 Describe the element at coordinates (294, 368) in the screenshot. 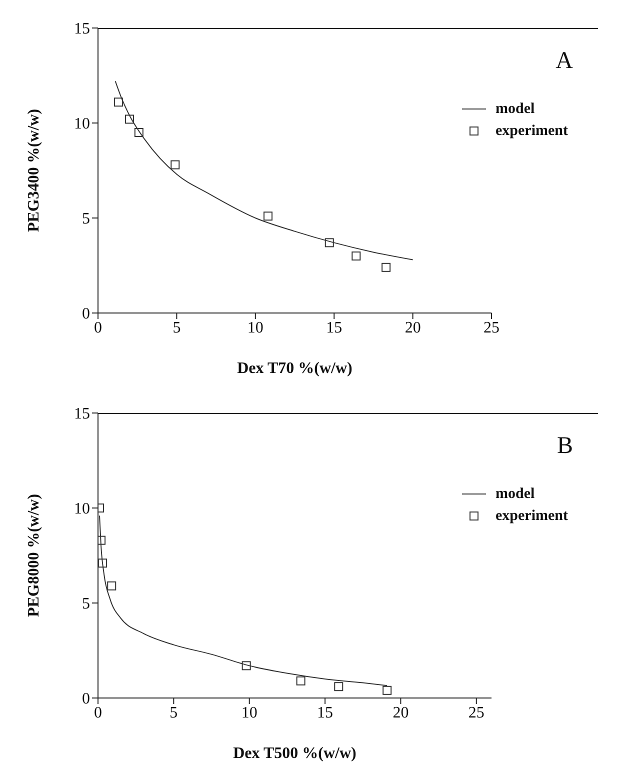

I see `x-axis-title: Dex T70 %(w/w)` at that location.